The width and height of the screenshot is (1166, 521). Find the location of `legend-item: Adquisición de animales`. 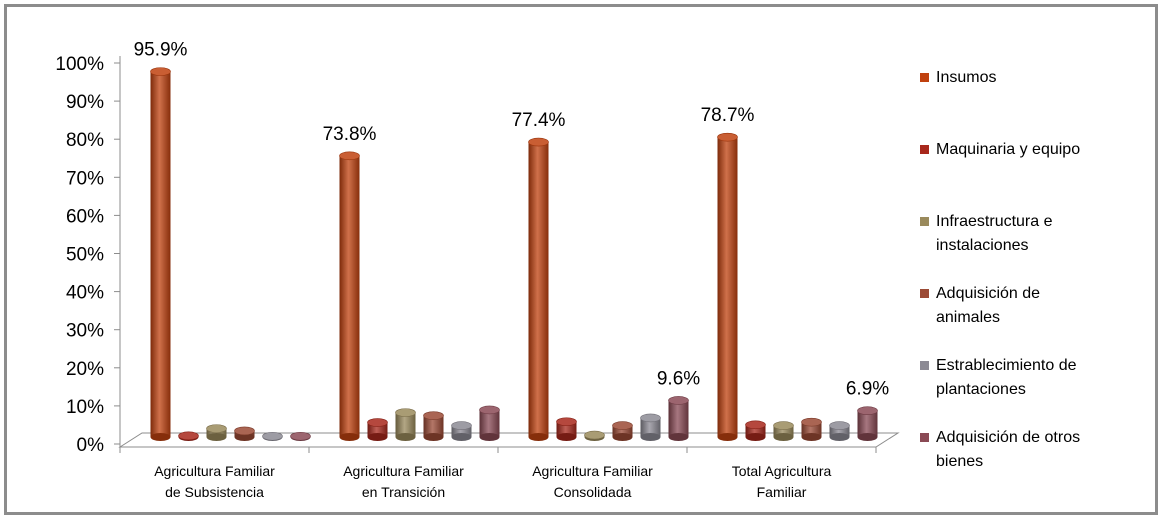

legend-item: Adquisición de animales is located at coordinates (980, 305).